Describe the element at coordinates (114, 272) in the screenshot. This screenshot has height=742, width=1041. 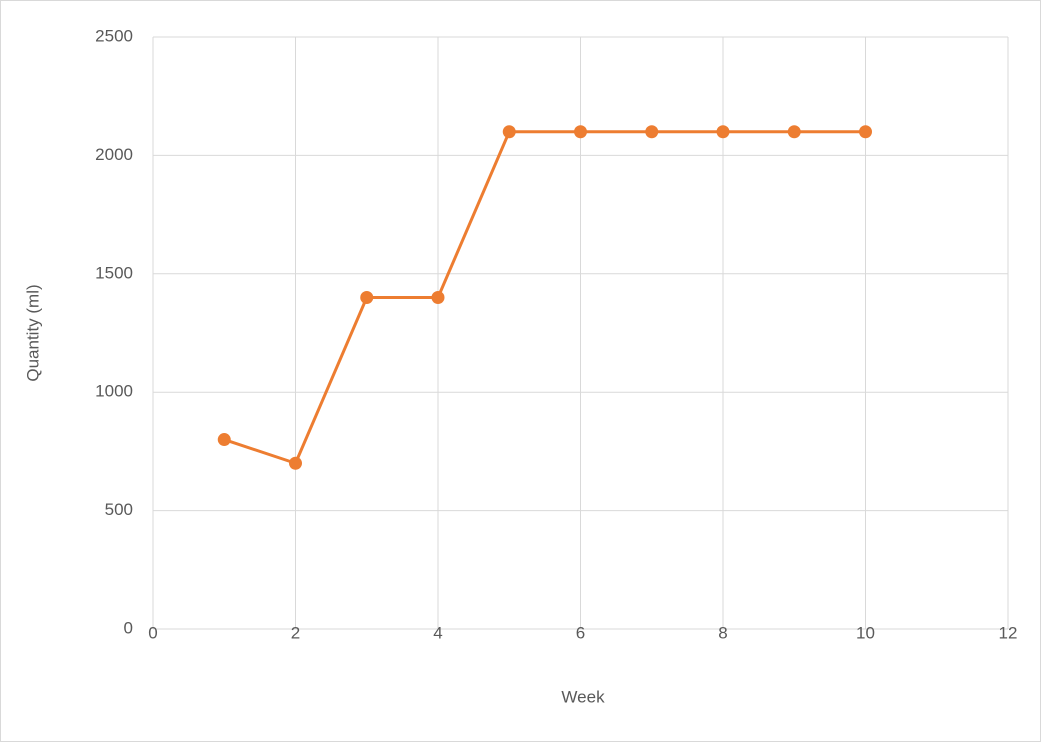
I see `y-tick-label: 1500` at that location.